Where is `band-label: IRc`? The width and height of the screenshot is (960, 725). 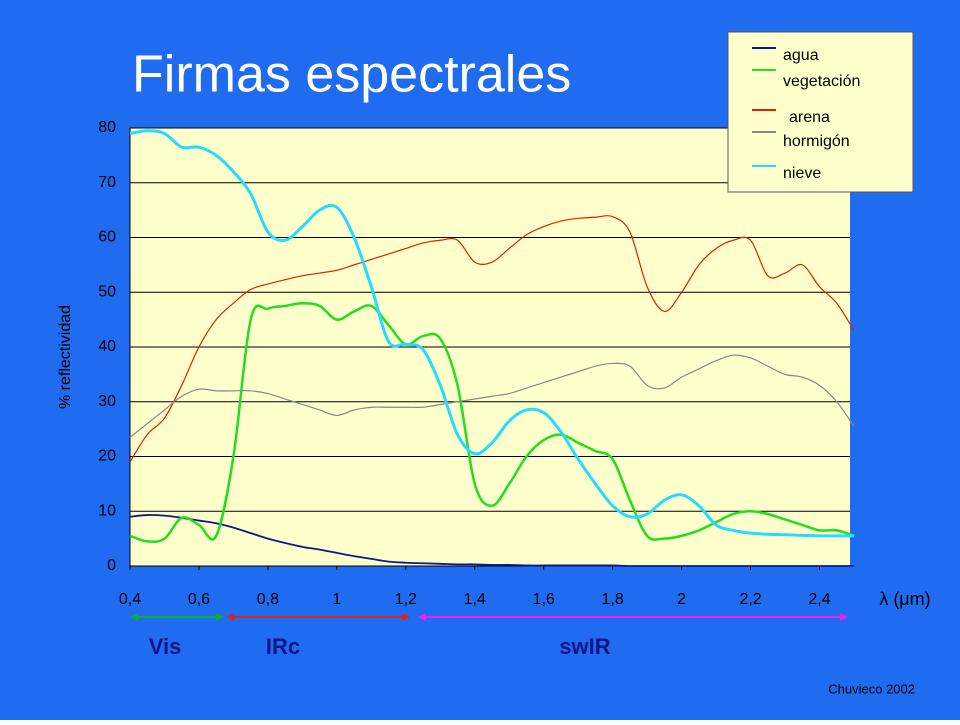 band-label: IRc is located at coordinates (283, 646).